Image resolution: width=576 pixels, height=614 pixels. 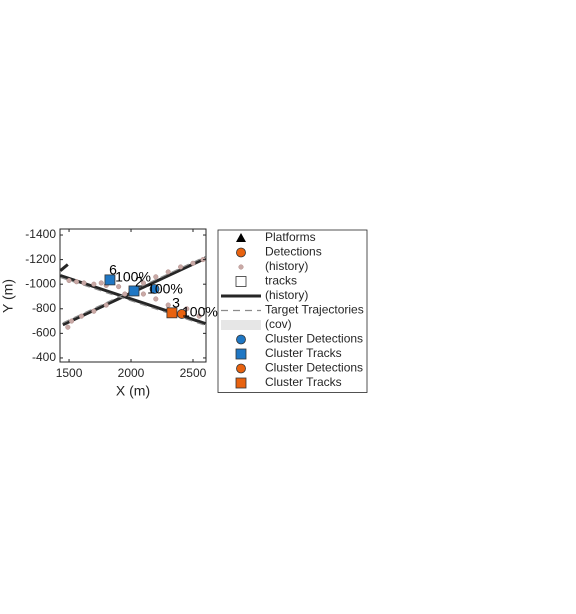 I want to click on patch-marker, so click(x=241, y=325).